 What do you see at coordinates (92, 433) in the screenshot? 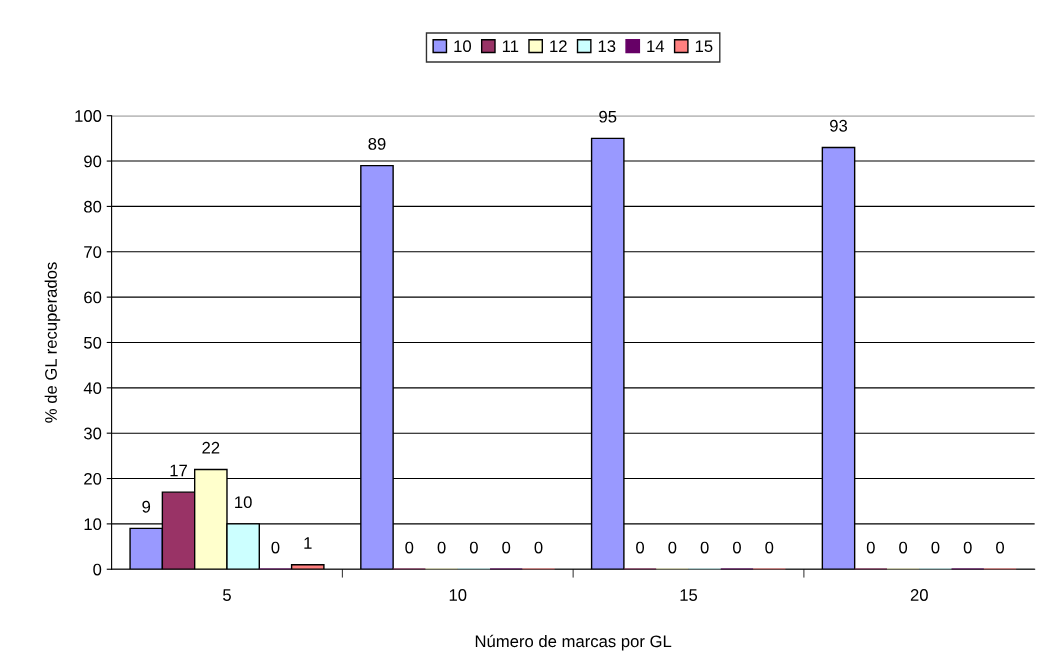
I see `y-tick-label: 30` at bounding box center [92, 433].